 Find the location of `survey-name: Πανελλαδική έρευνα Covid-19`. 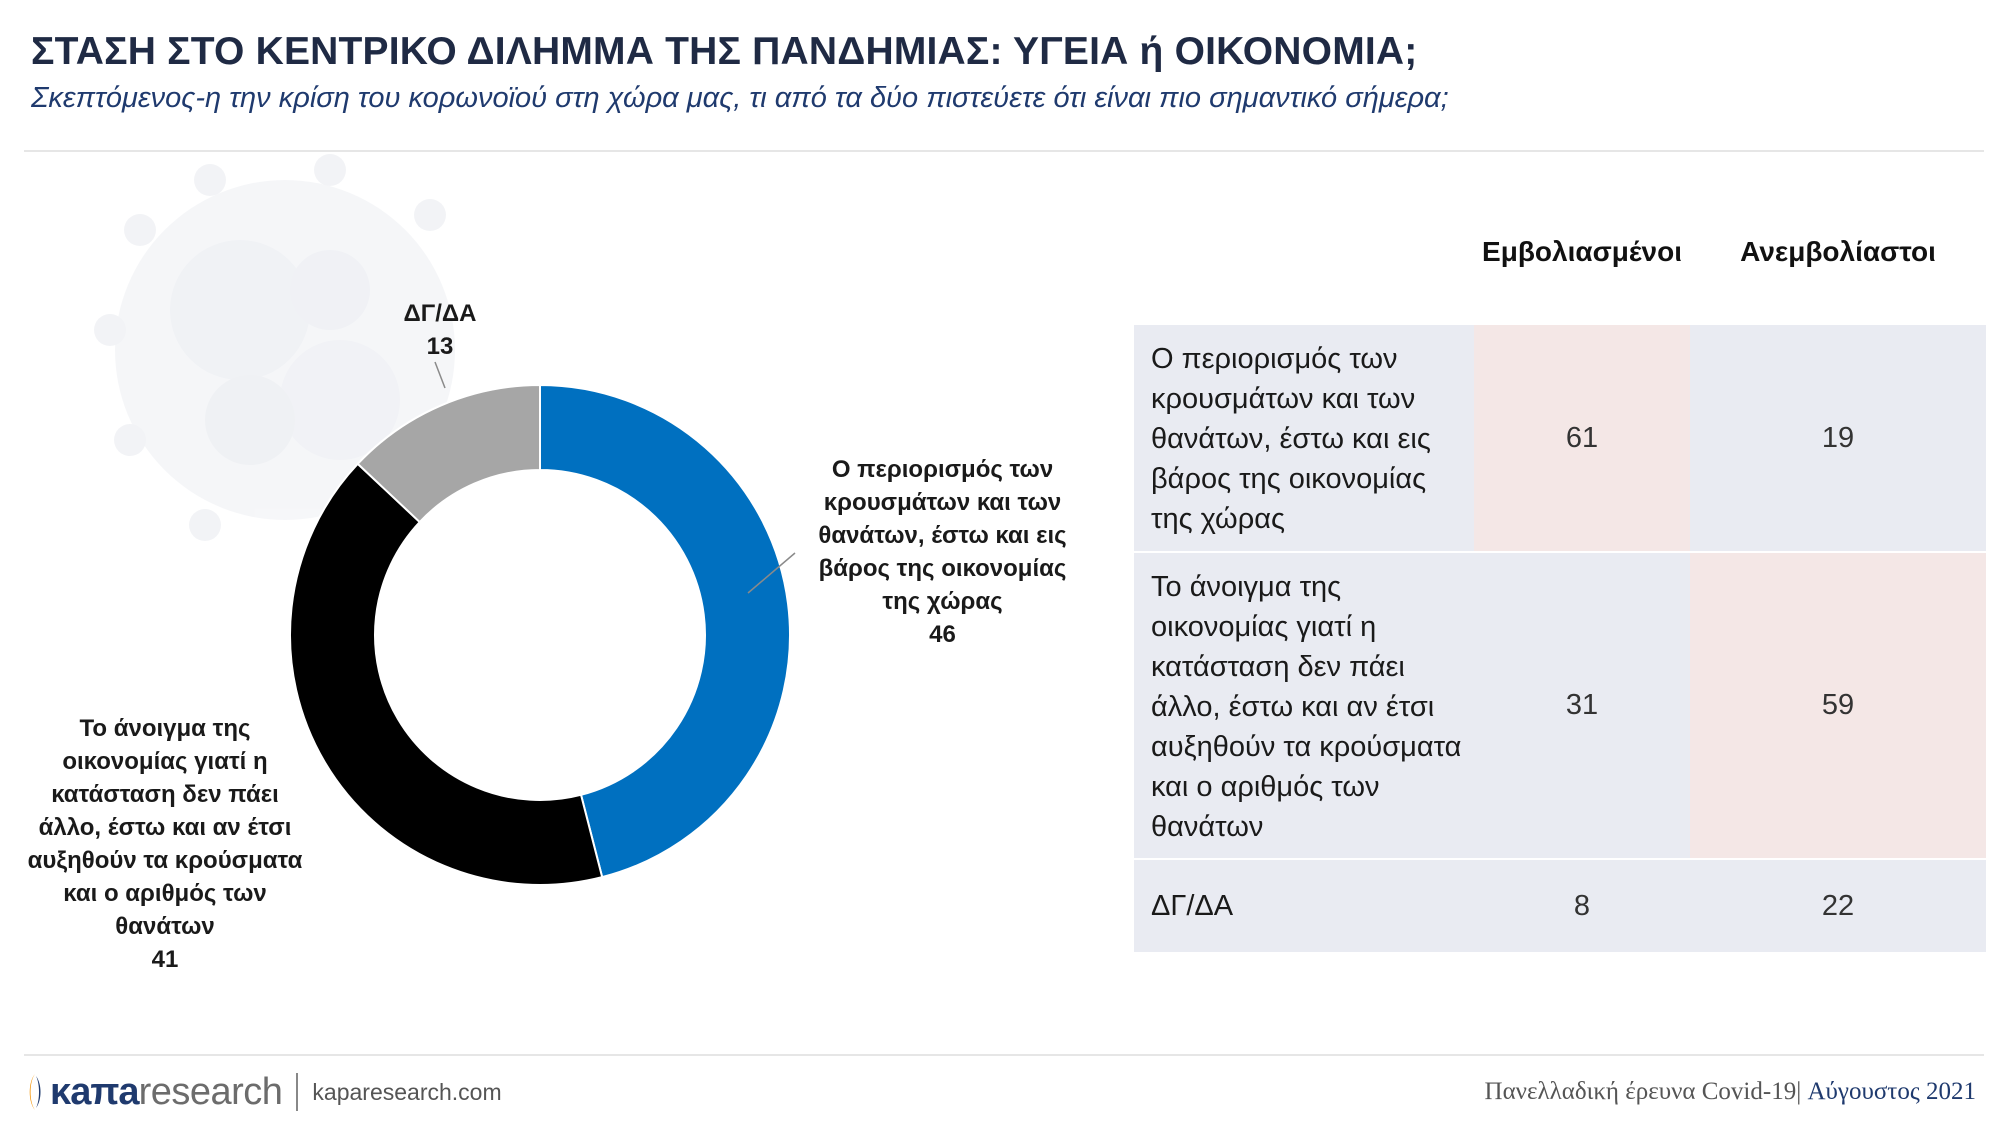

survey-name: Πανελλαδική έρευνα Covid-19 is located at coordinates (1640, 1091).